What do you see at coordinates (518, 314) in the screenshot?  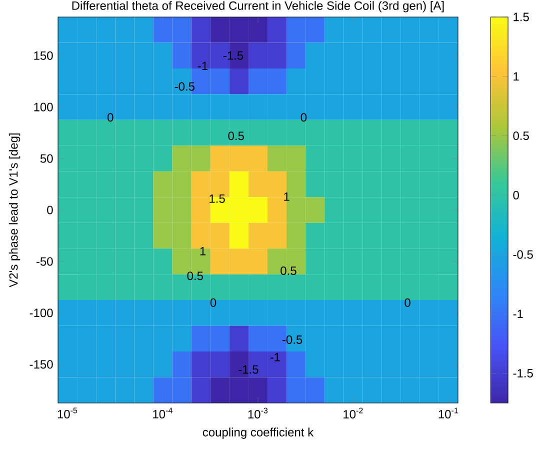 I see `color-bar-label: -1` at bounding box center [518, 314].